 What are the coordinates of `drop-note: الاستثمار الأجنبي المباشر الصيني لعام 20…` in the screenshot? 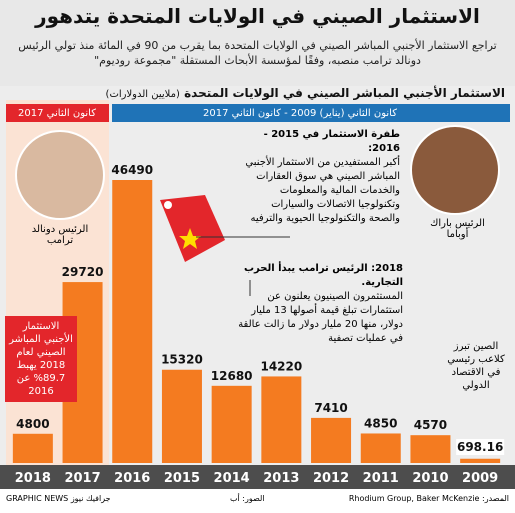 It's located at (41, 359).